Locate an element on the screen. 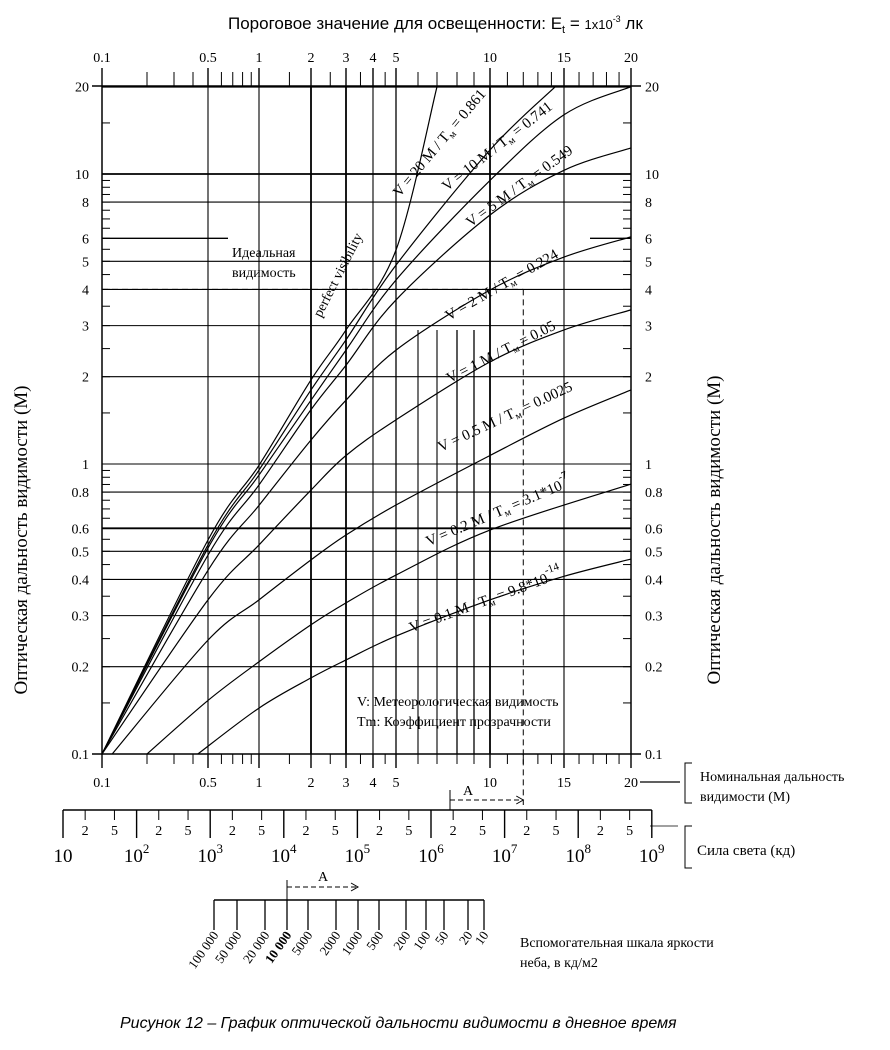  sky-scale-label-line2: неба, в кд/м2 is located at coordinates (559, 963).